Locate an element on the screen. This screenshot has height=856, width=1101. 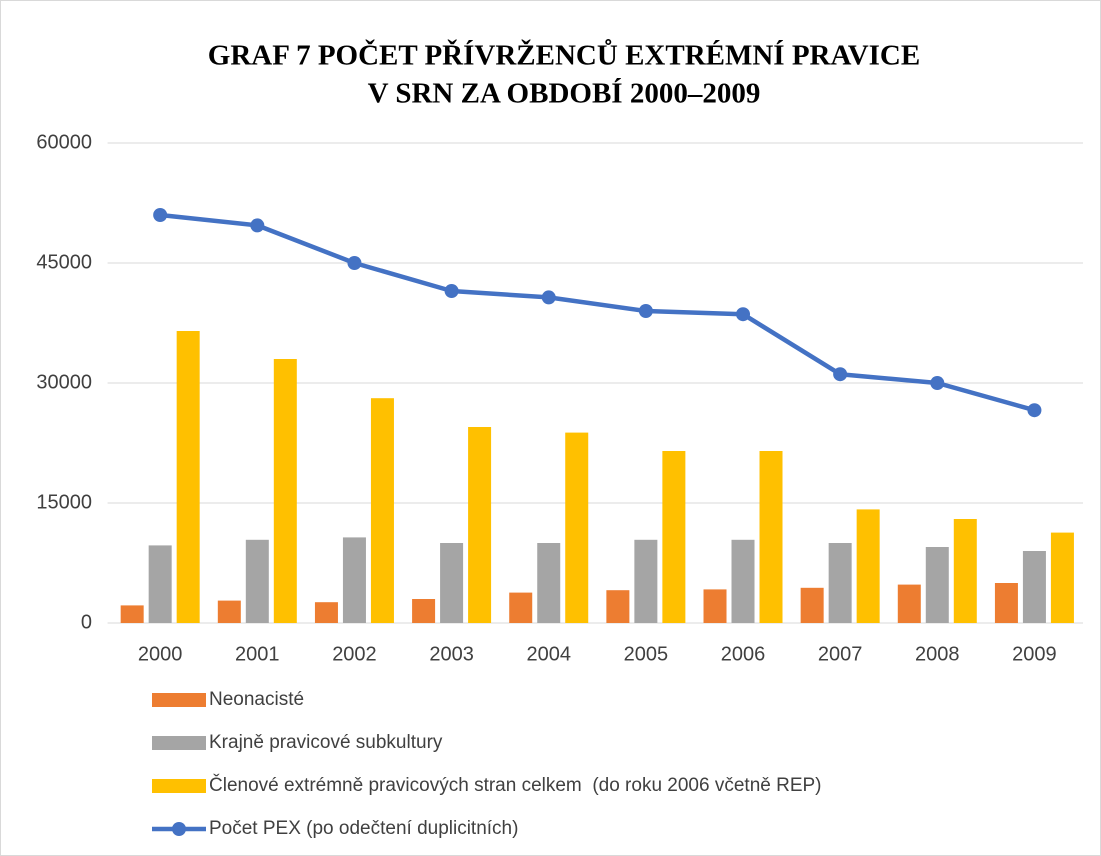
y-tick-label: 15000 is located at coordinates (64, 502).